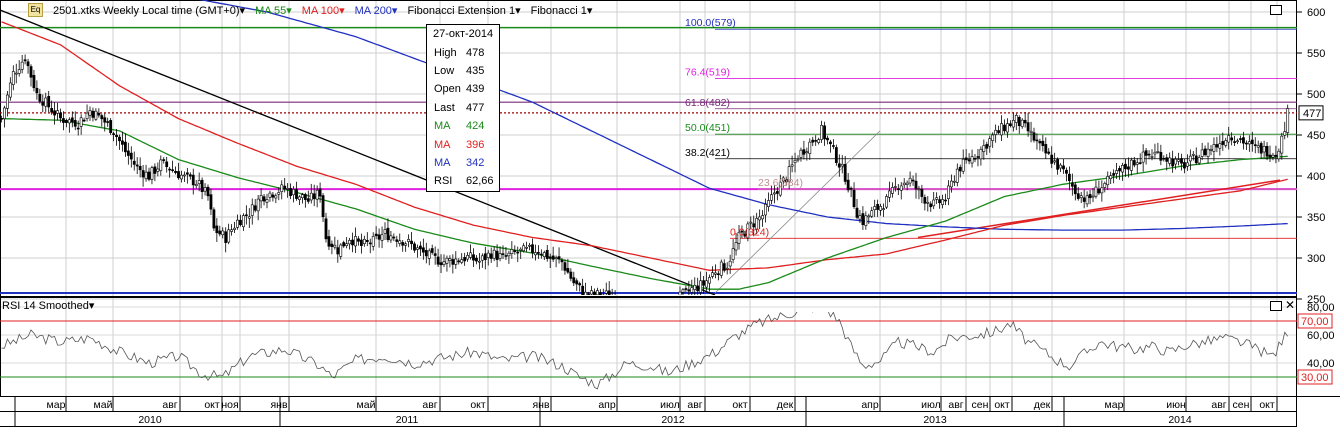 The width and height of the screenshot is (1340, 427). Describe the element at coordinates (1276, 306) in the screenshot. I see `maximize-rsi-panel-button` at that location.